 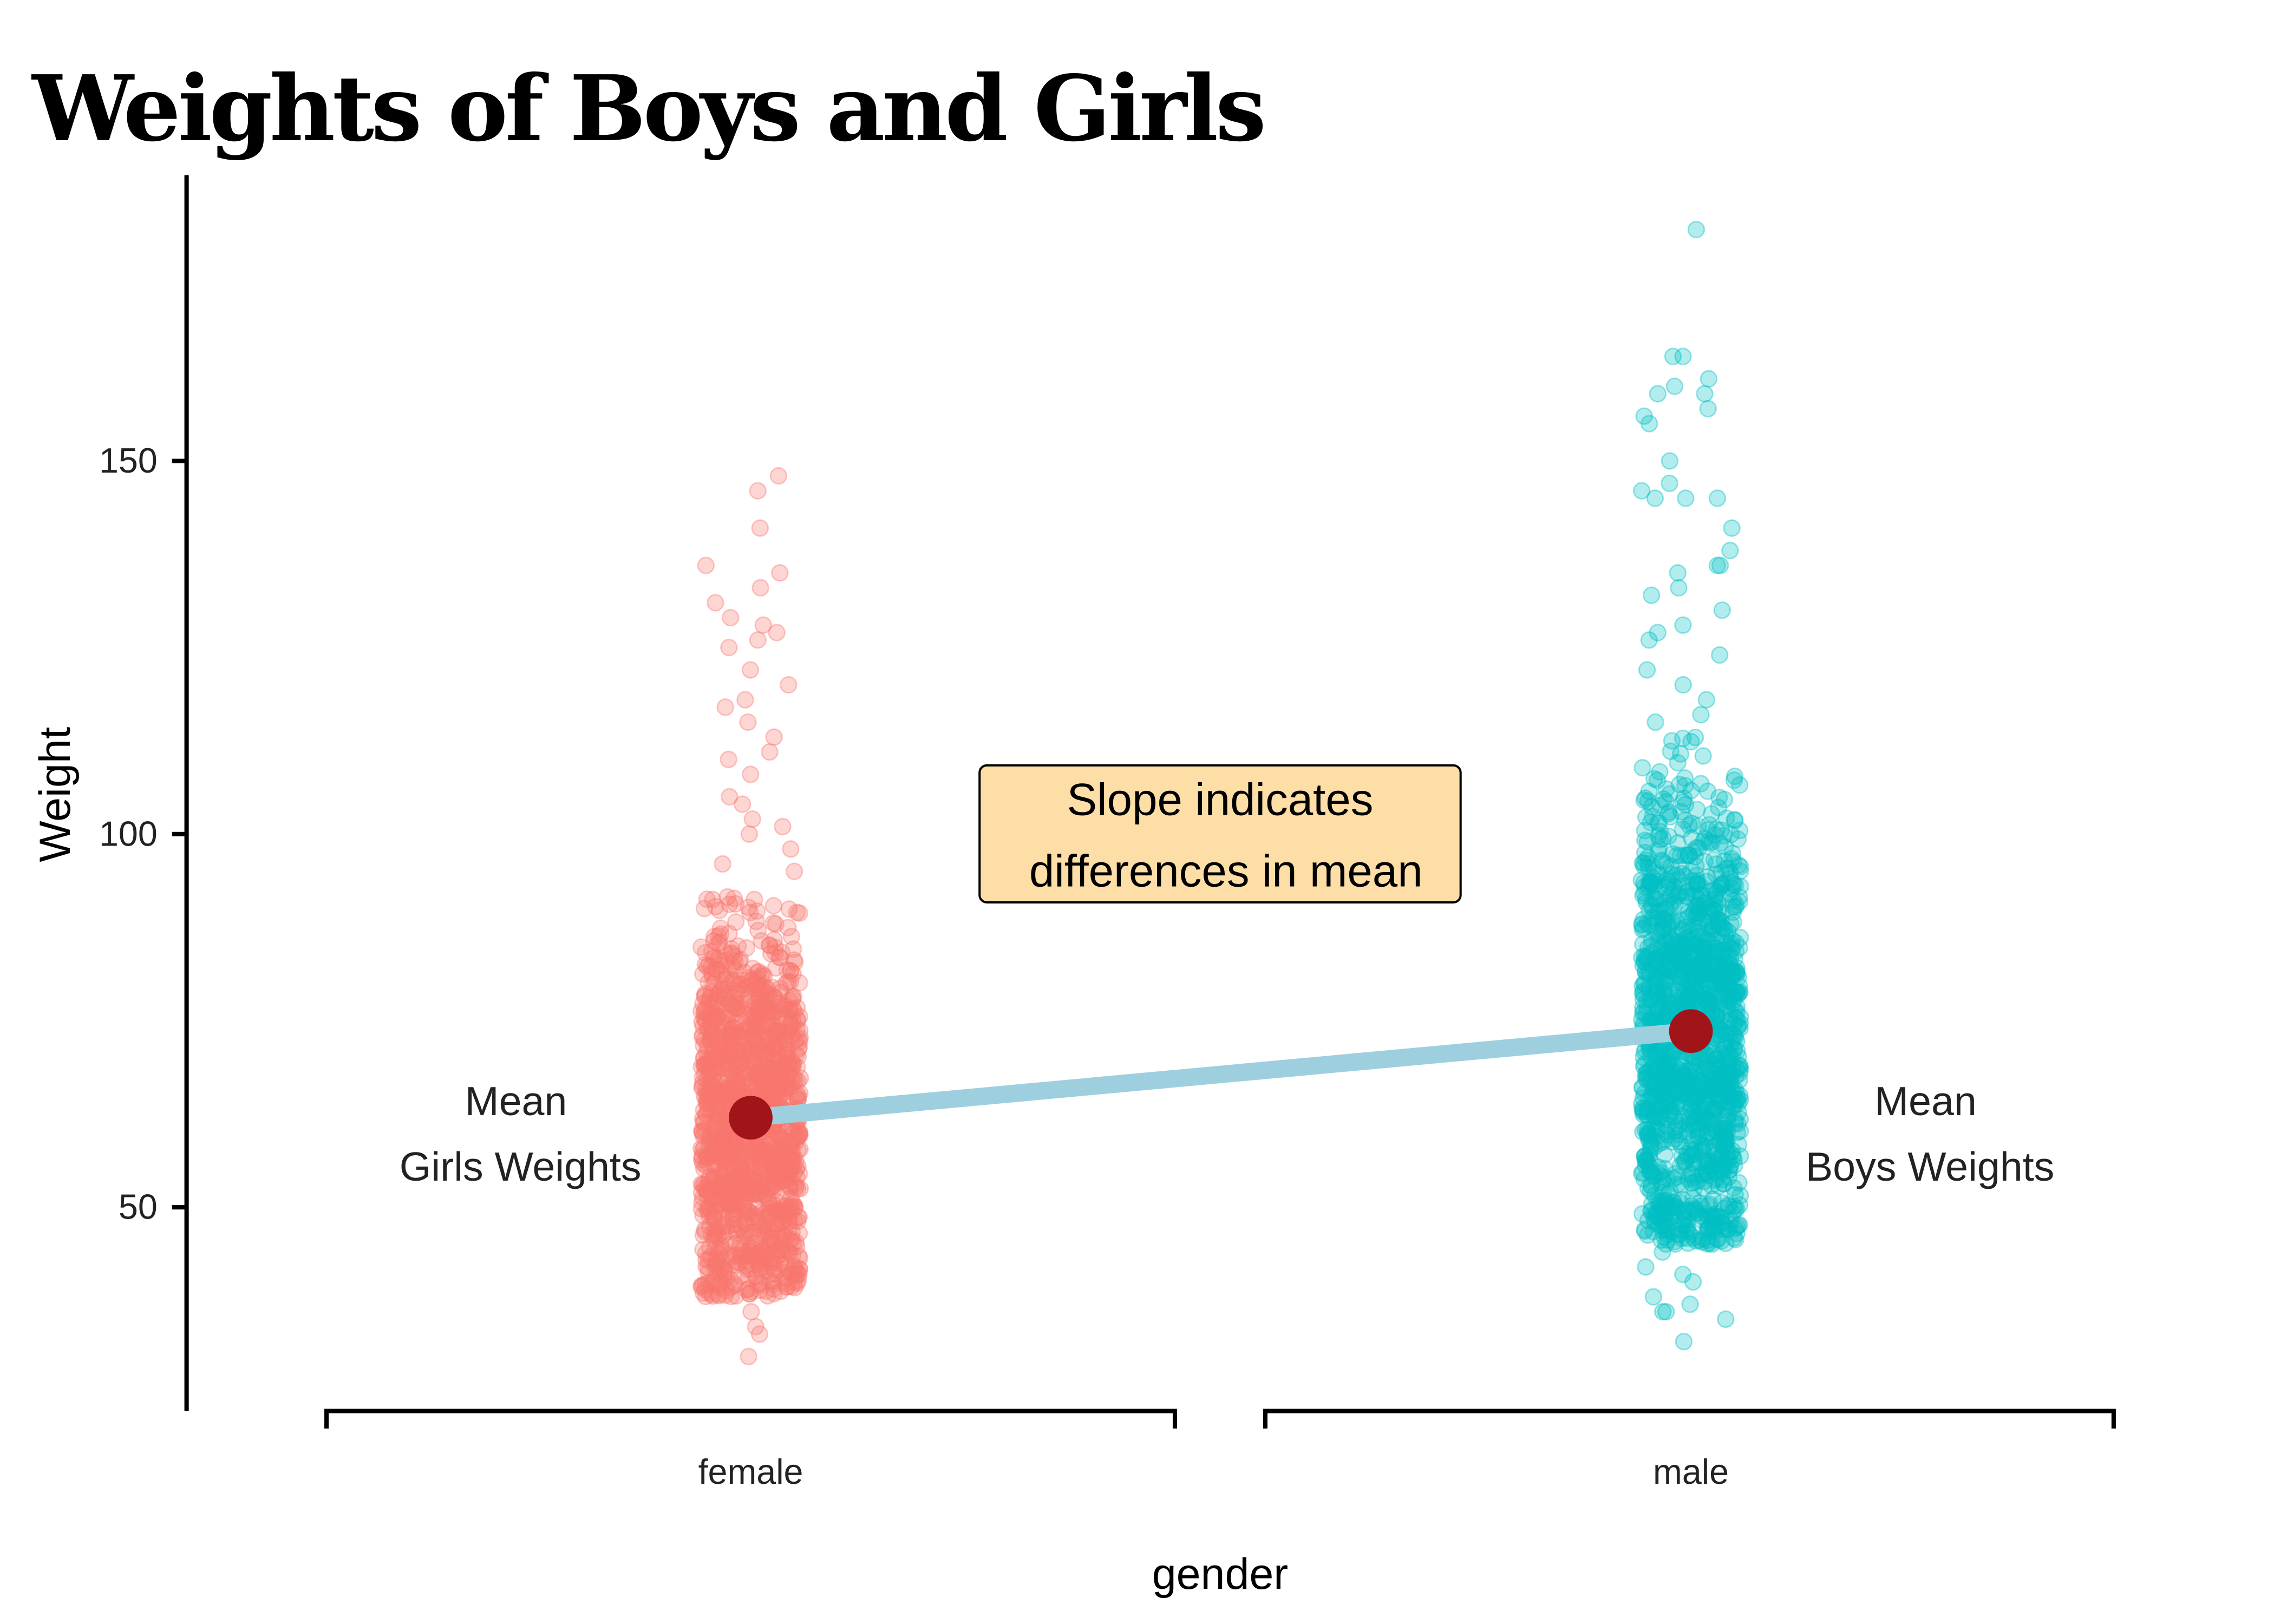 What do you see at coordinates (1690, 1419) in the screenshot?
I see `x-axis-bracket-male` at bounding box center [1690, 1419].